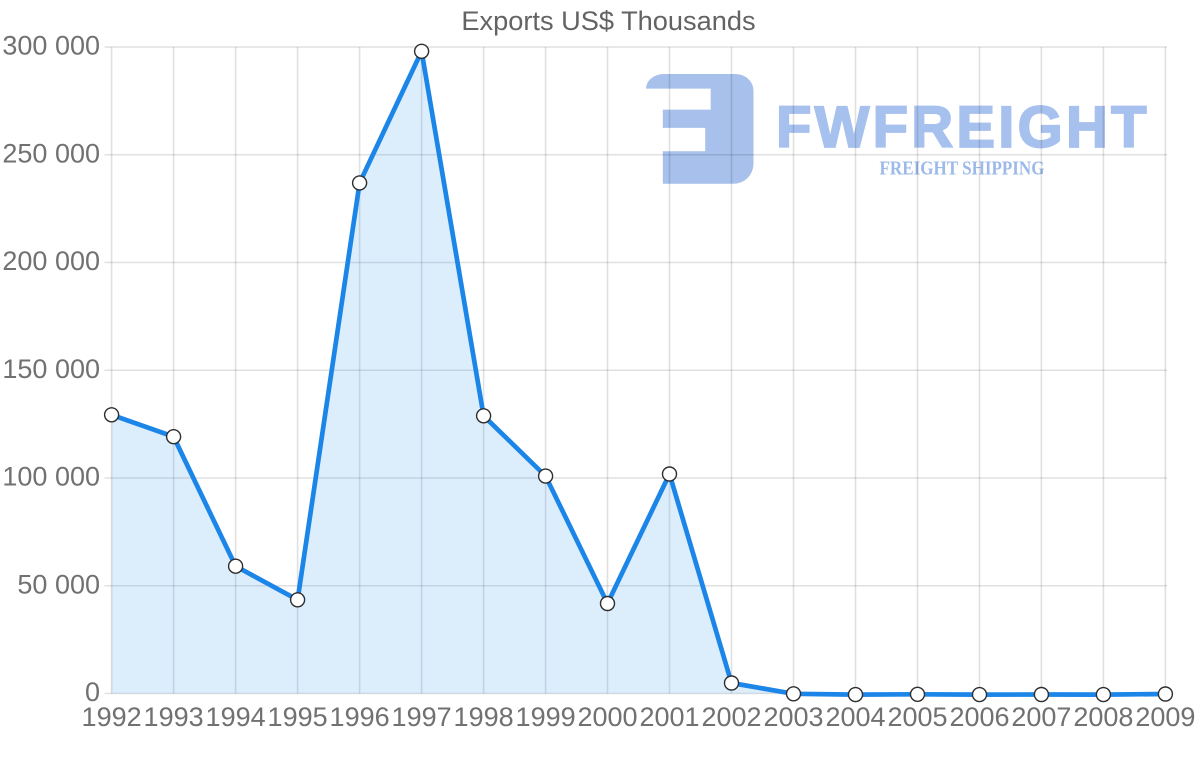 The height and width of the screenshot is (768, 1200). What do you see at coordinates (58, 584) in the screenshot?
I see `svg-text: 50 000` at bounding box center [58, 584].